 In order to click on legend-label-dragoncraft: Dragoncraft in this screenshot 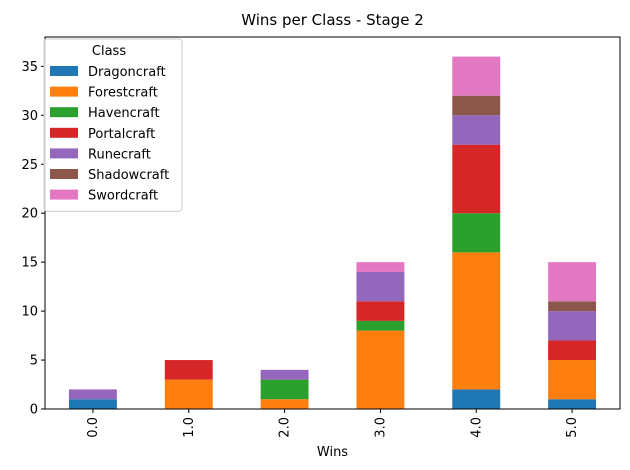, I will do `click(127, 72)`.